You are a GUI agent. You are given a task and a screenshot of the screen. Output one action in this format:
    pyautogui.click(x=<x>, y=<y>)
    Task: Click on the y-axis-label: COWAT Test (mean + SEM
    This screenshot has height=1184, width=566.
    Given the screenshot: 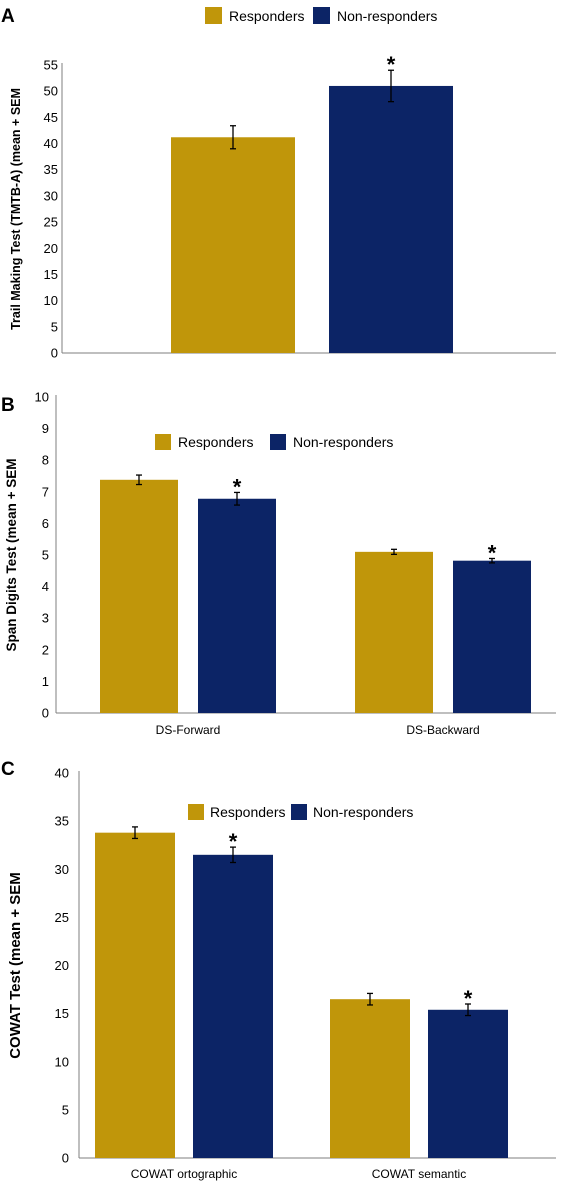 What is the action you would take?
    pyautogui.click(x=15, y=965)
    